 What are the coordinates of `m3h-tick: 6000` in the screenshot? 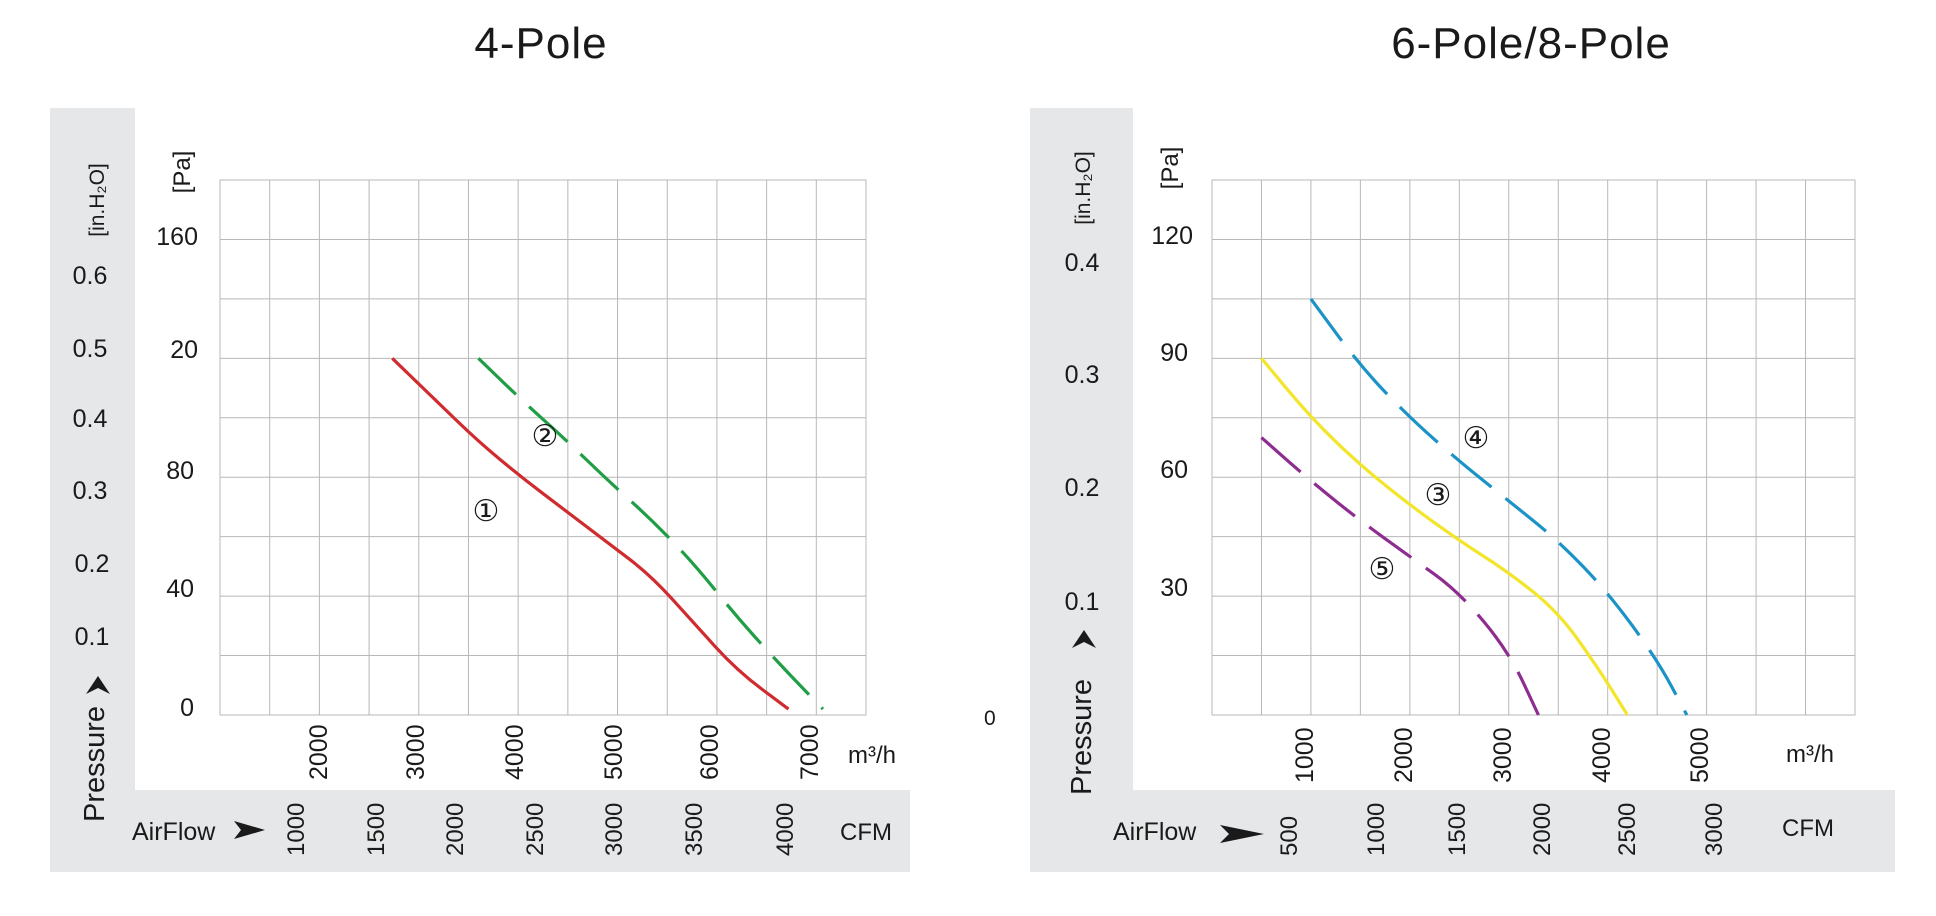 It's located at (710, 752).